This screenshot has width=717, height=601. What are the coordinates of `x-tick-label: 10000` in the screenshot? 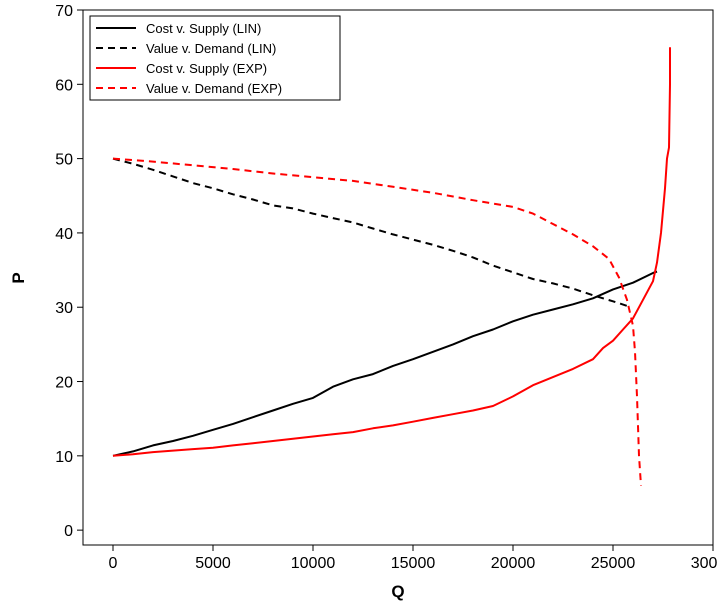 It's located at (313, 563).